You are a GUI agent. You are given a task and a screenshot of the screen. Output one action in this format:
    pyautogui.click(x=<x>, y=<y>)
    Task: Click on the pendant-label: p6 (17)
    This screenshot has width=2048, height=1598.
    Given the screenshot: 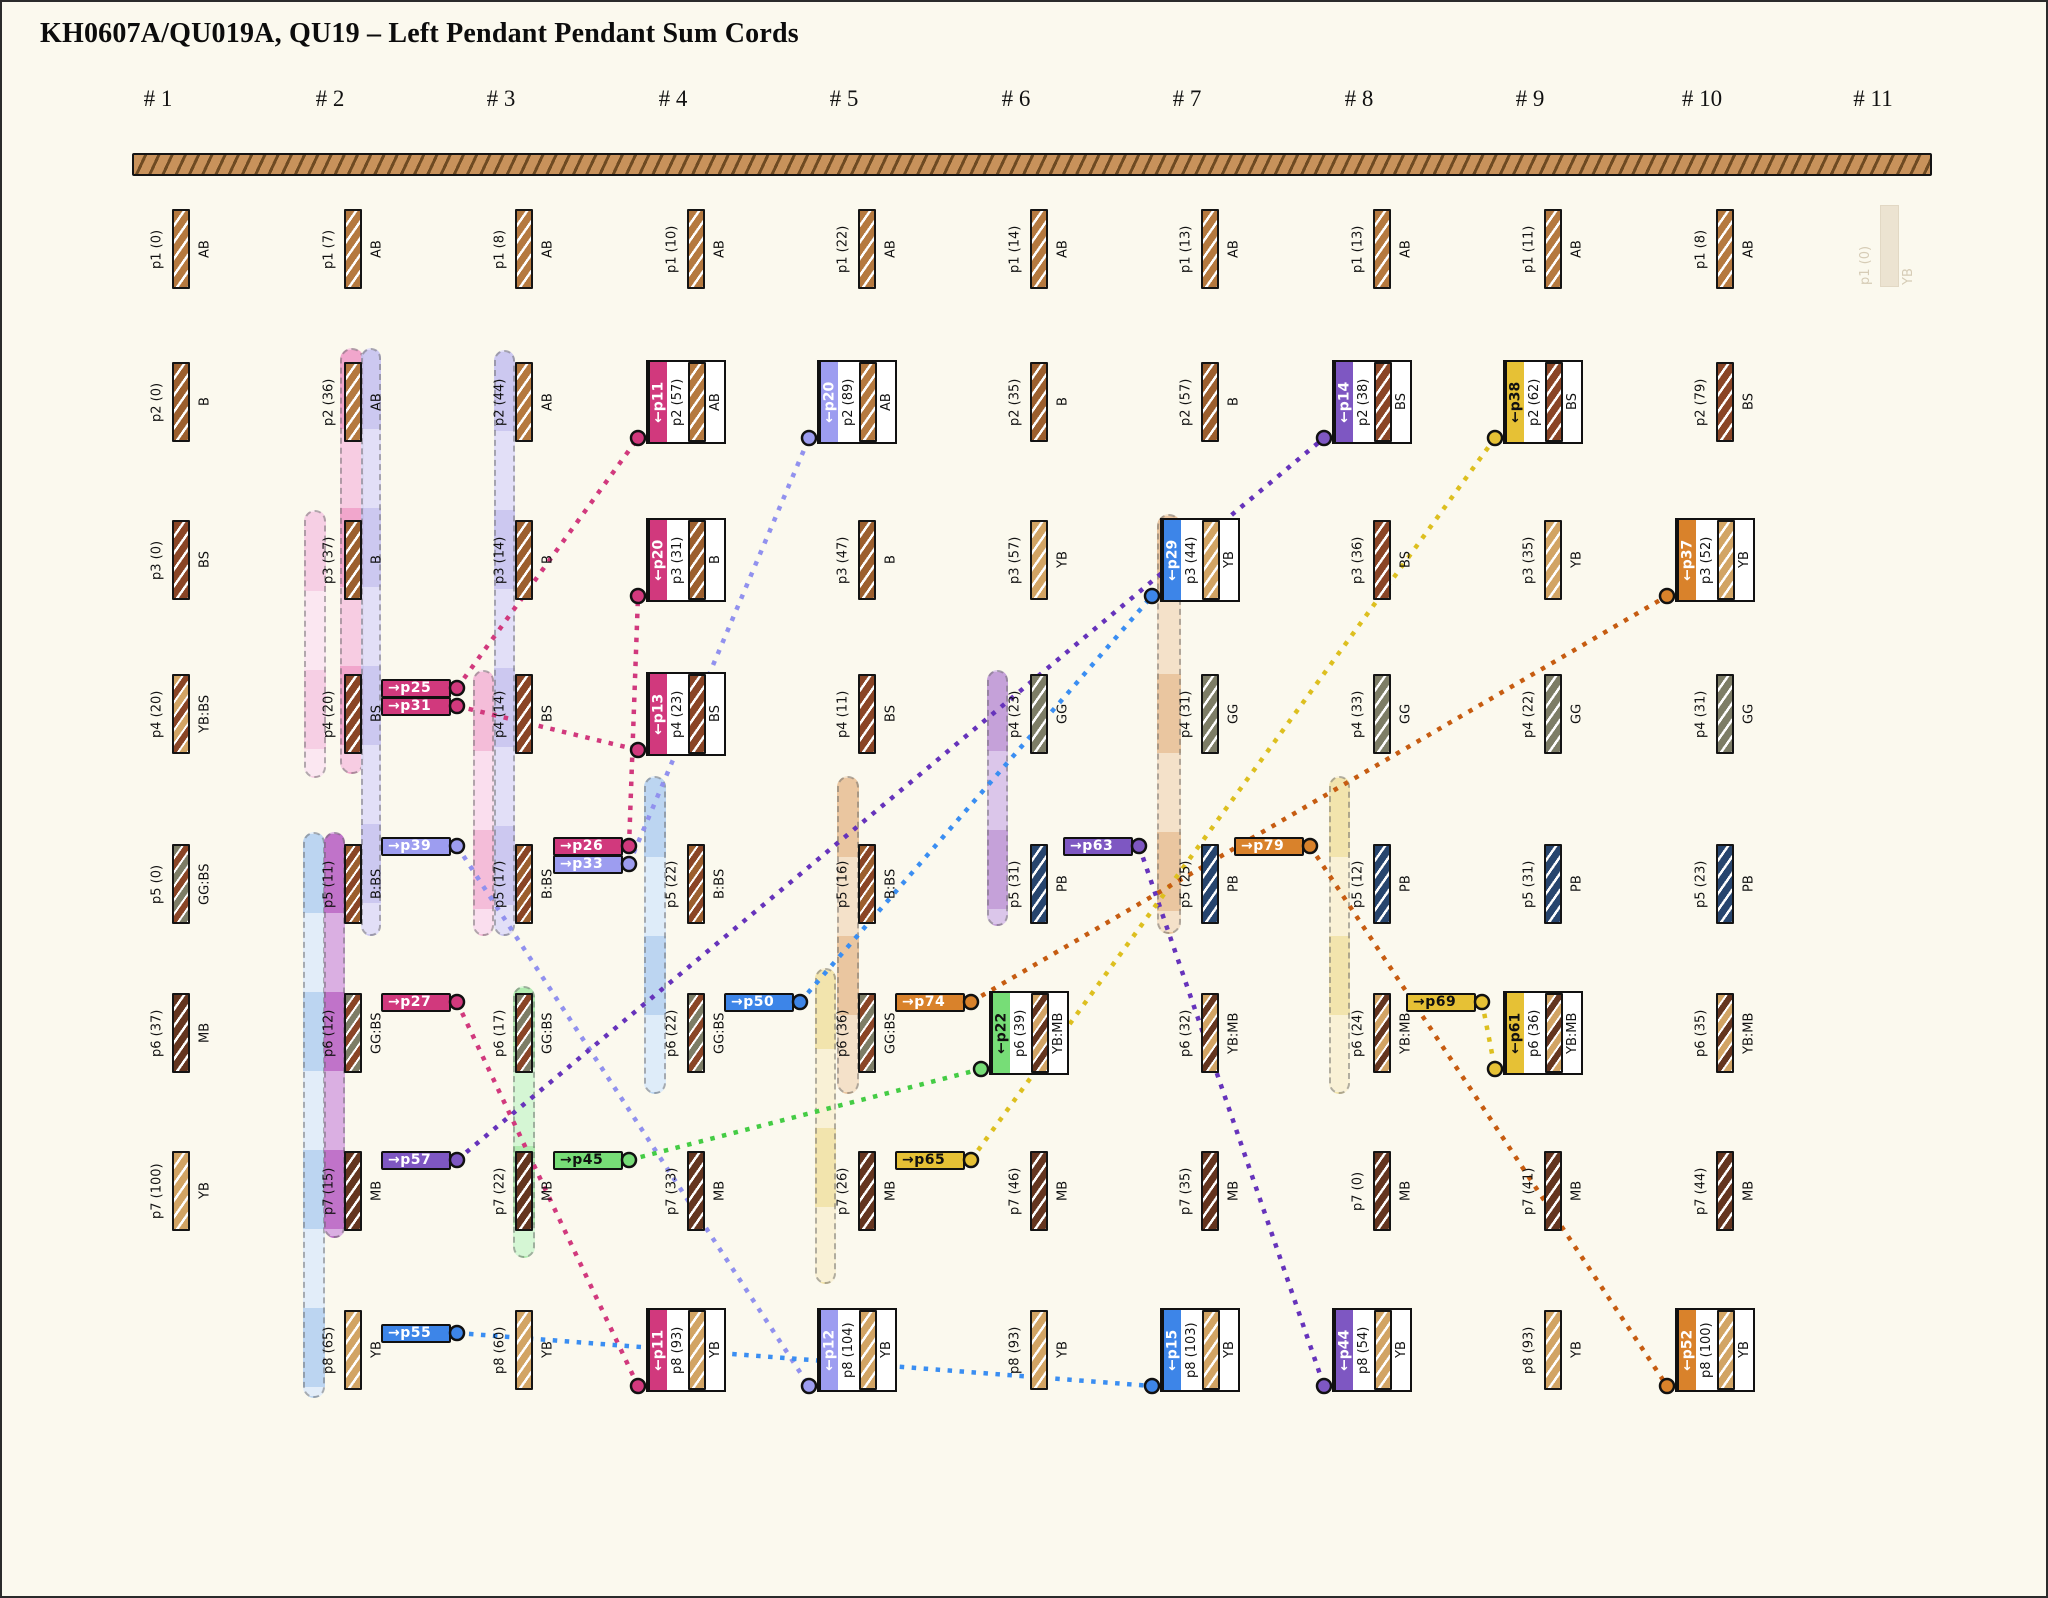 What is the action you would take?
    pyautogui.click(x=500, y=1033)
    